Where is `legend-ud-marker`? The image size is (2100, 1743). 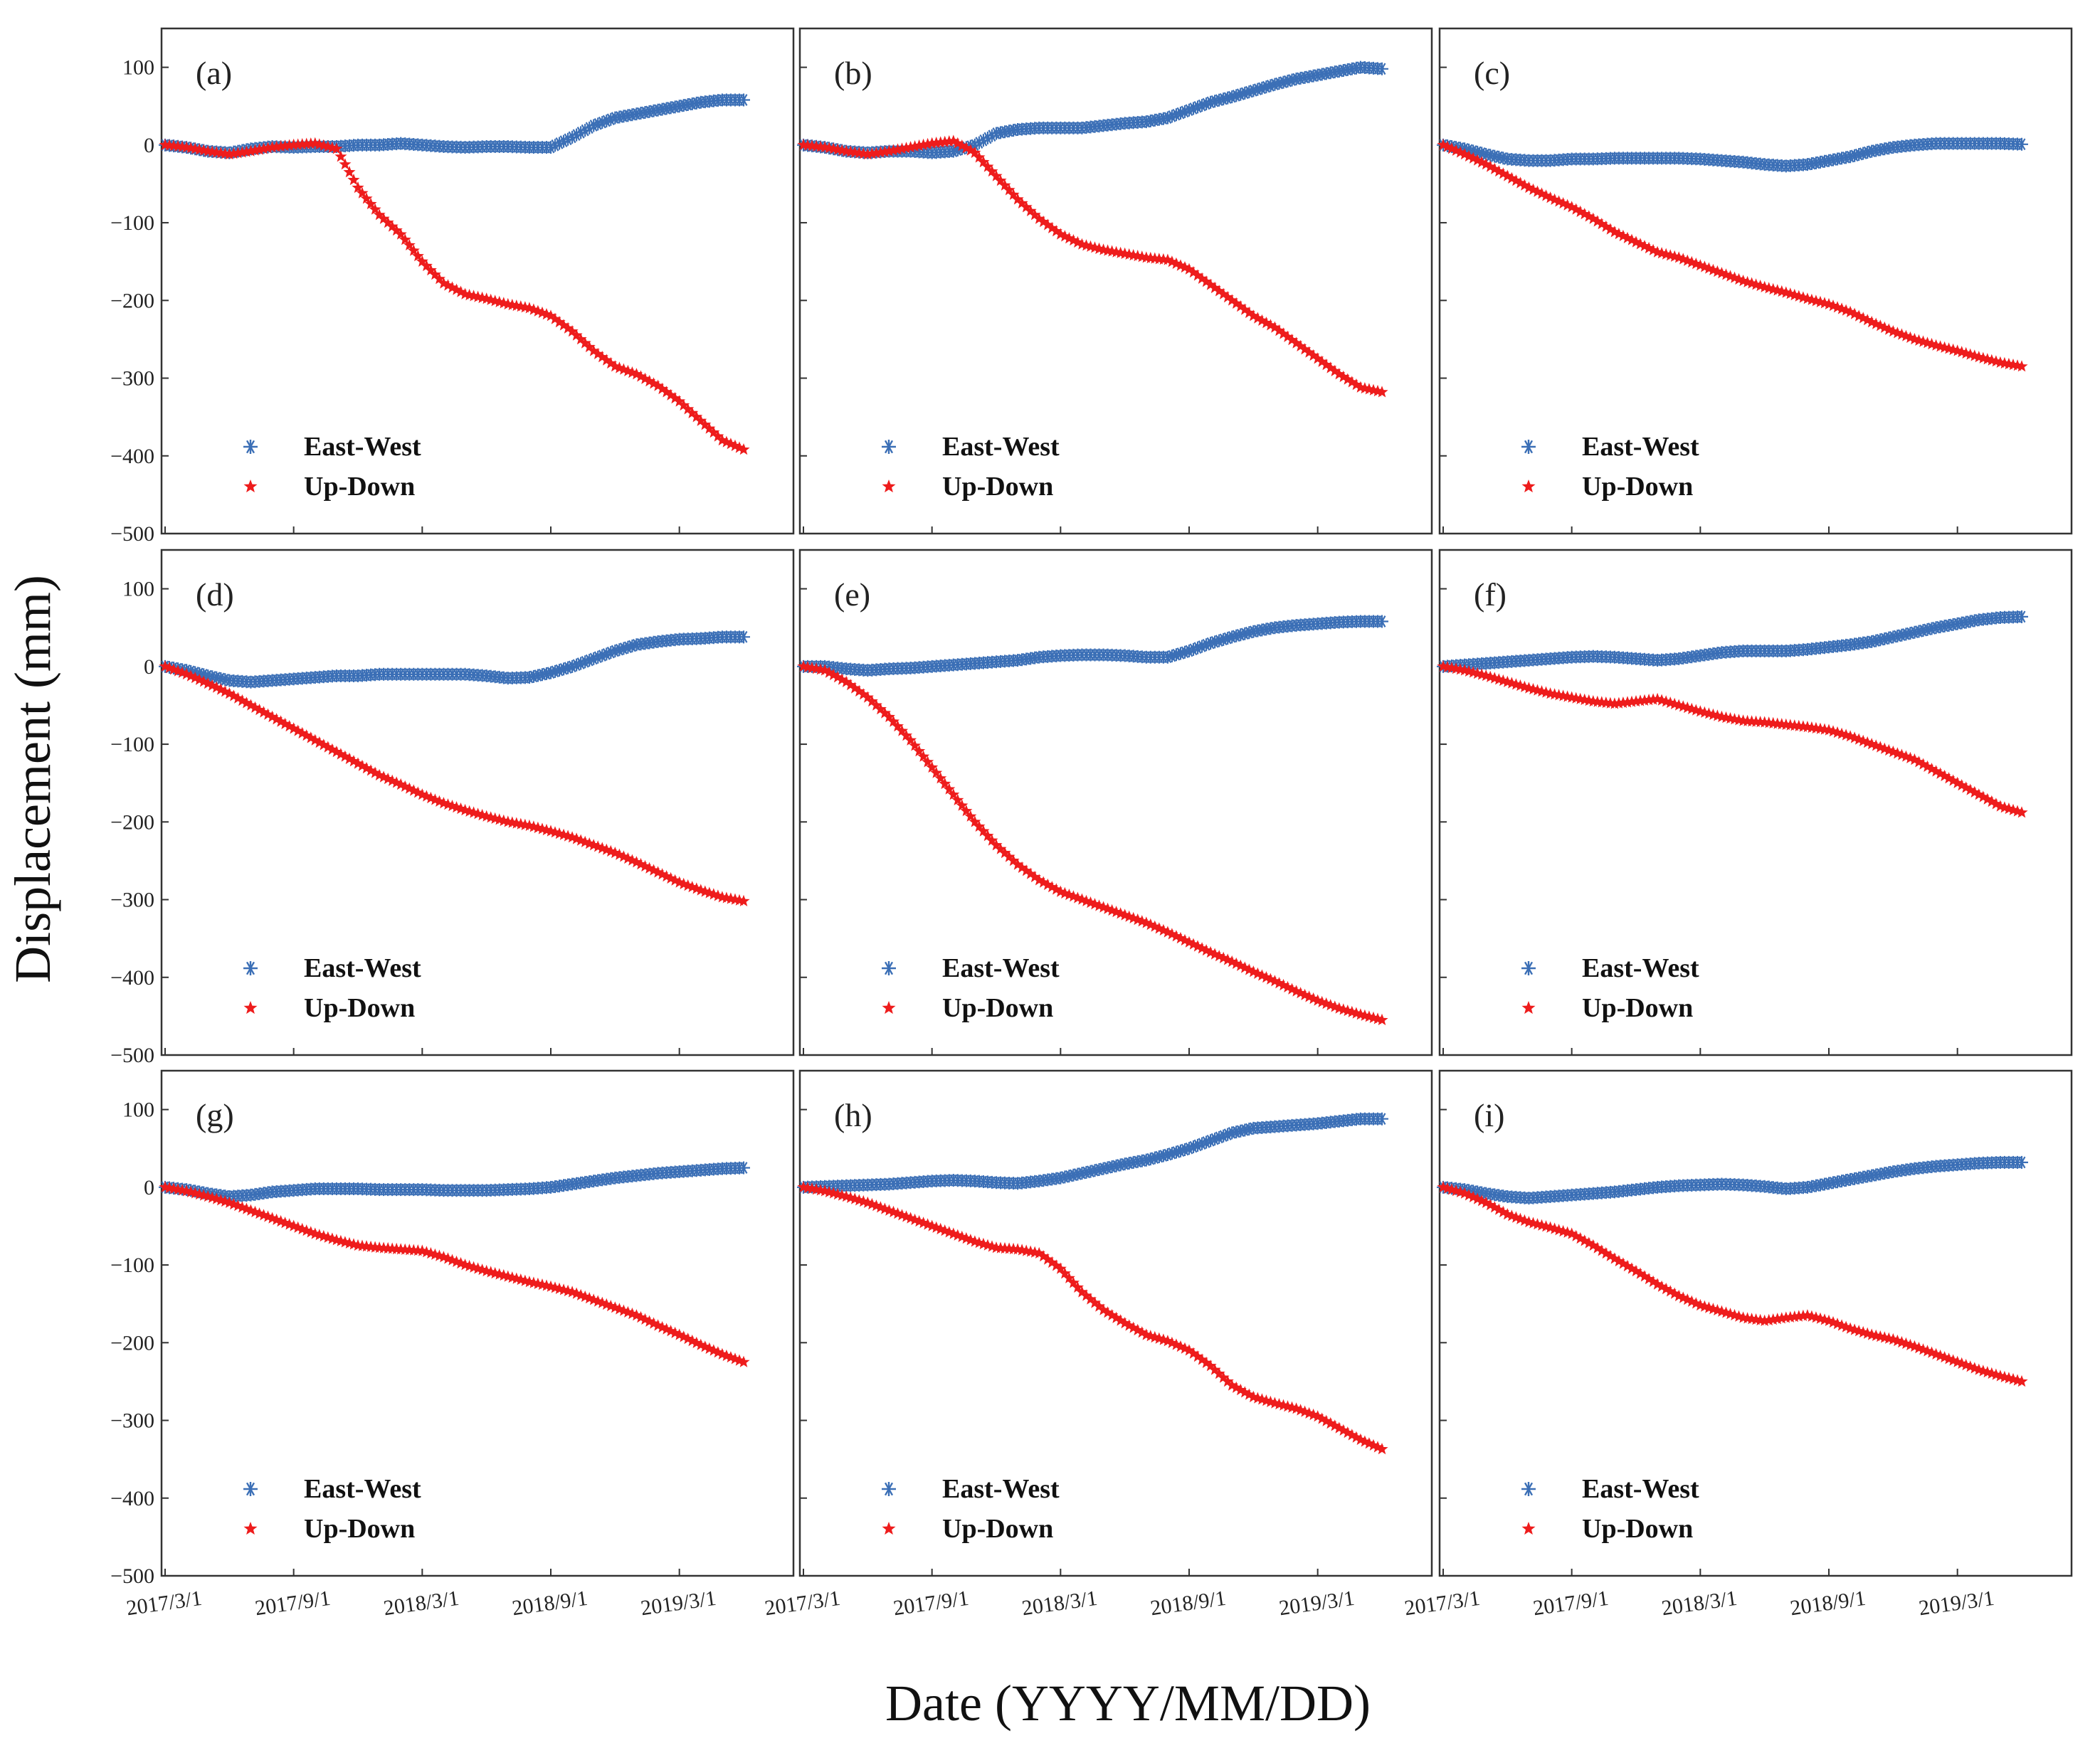
legend-ud-marker is located at coordinates (1528, 486).